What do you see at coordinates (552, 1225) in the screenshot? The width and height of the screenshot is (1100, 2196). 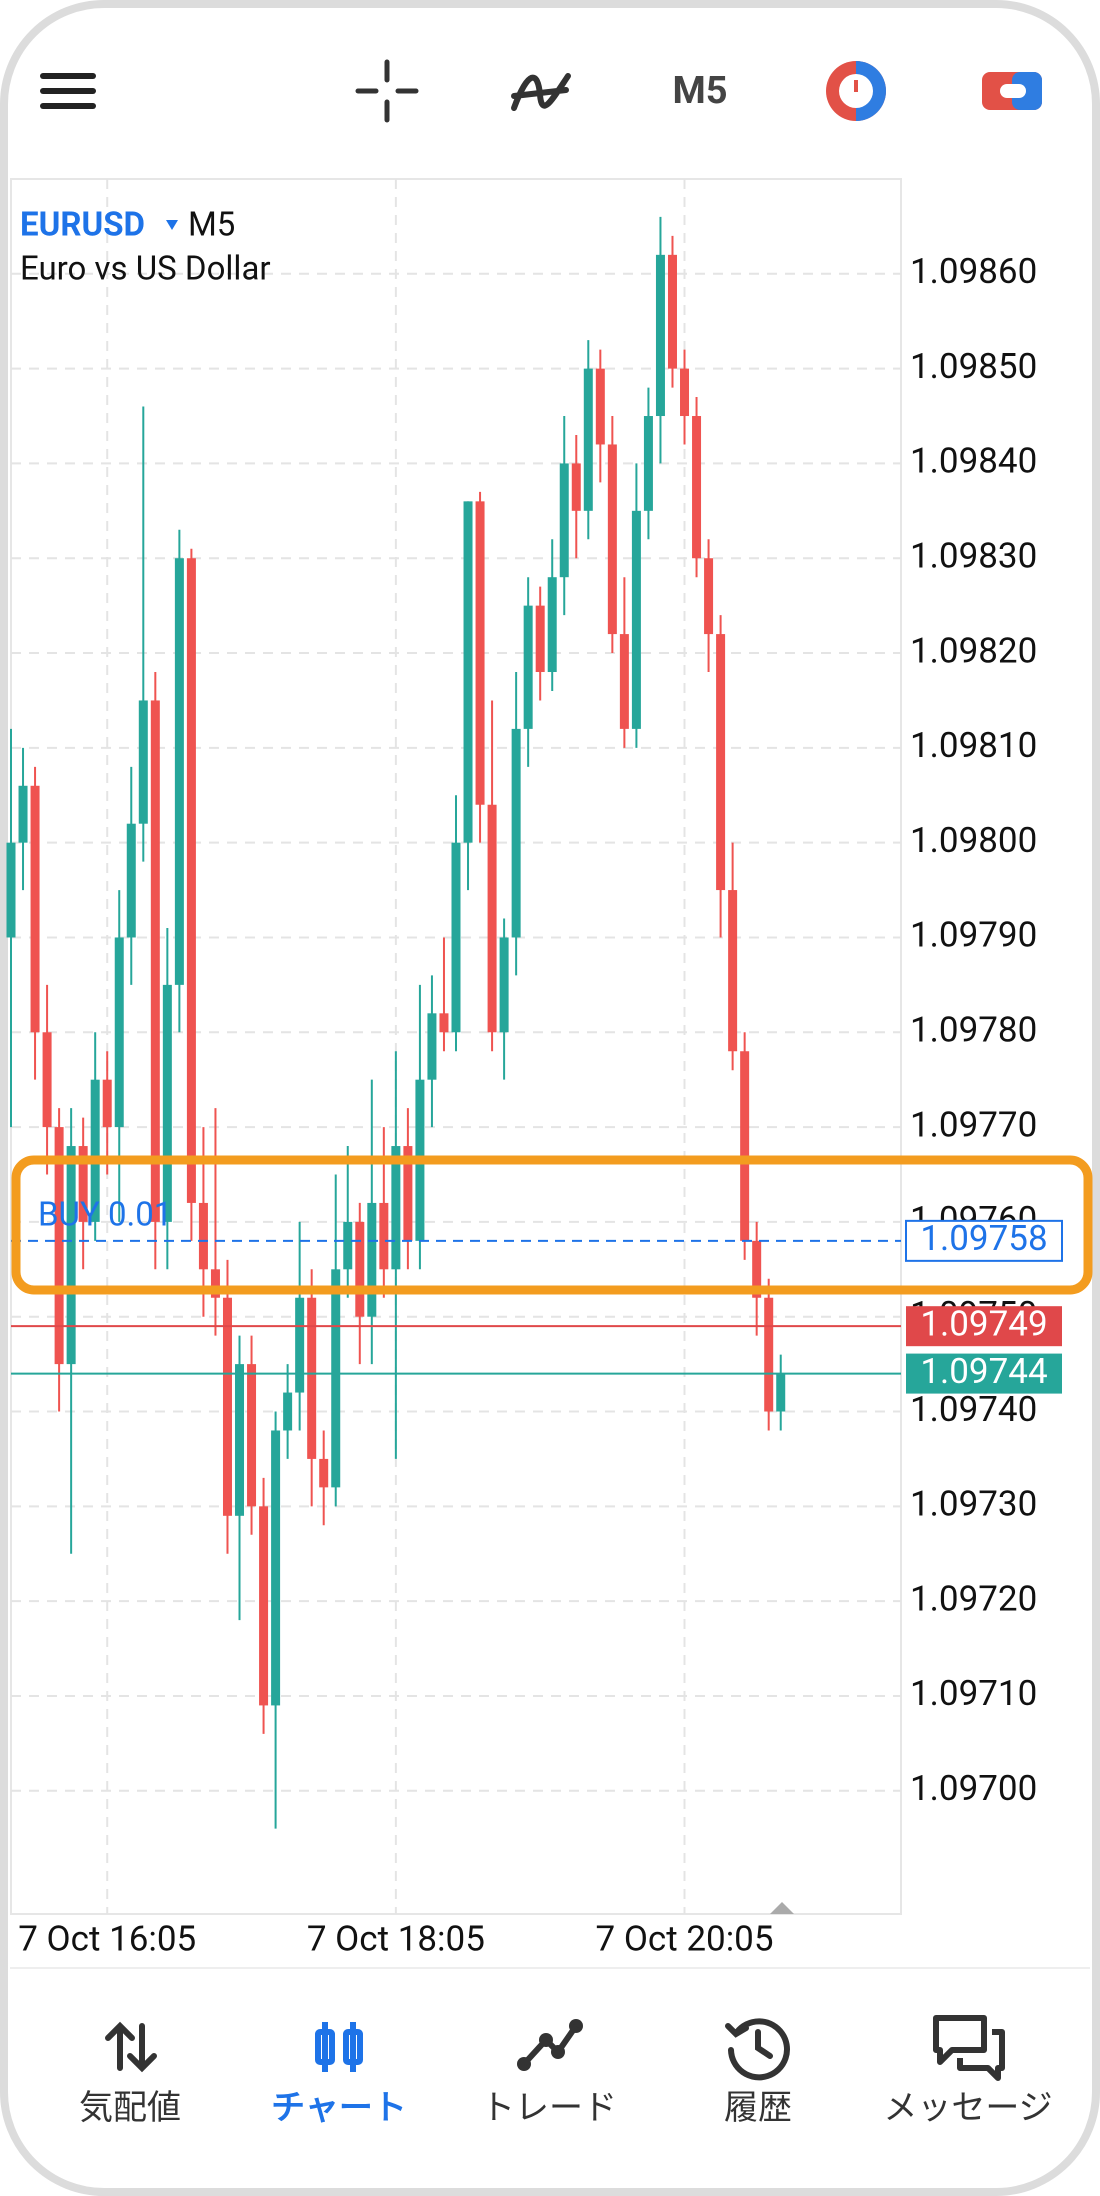 I see `highlight-box` at bounding box center [552, 1225].